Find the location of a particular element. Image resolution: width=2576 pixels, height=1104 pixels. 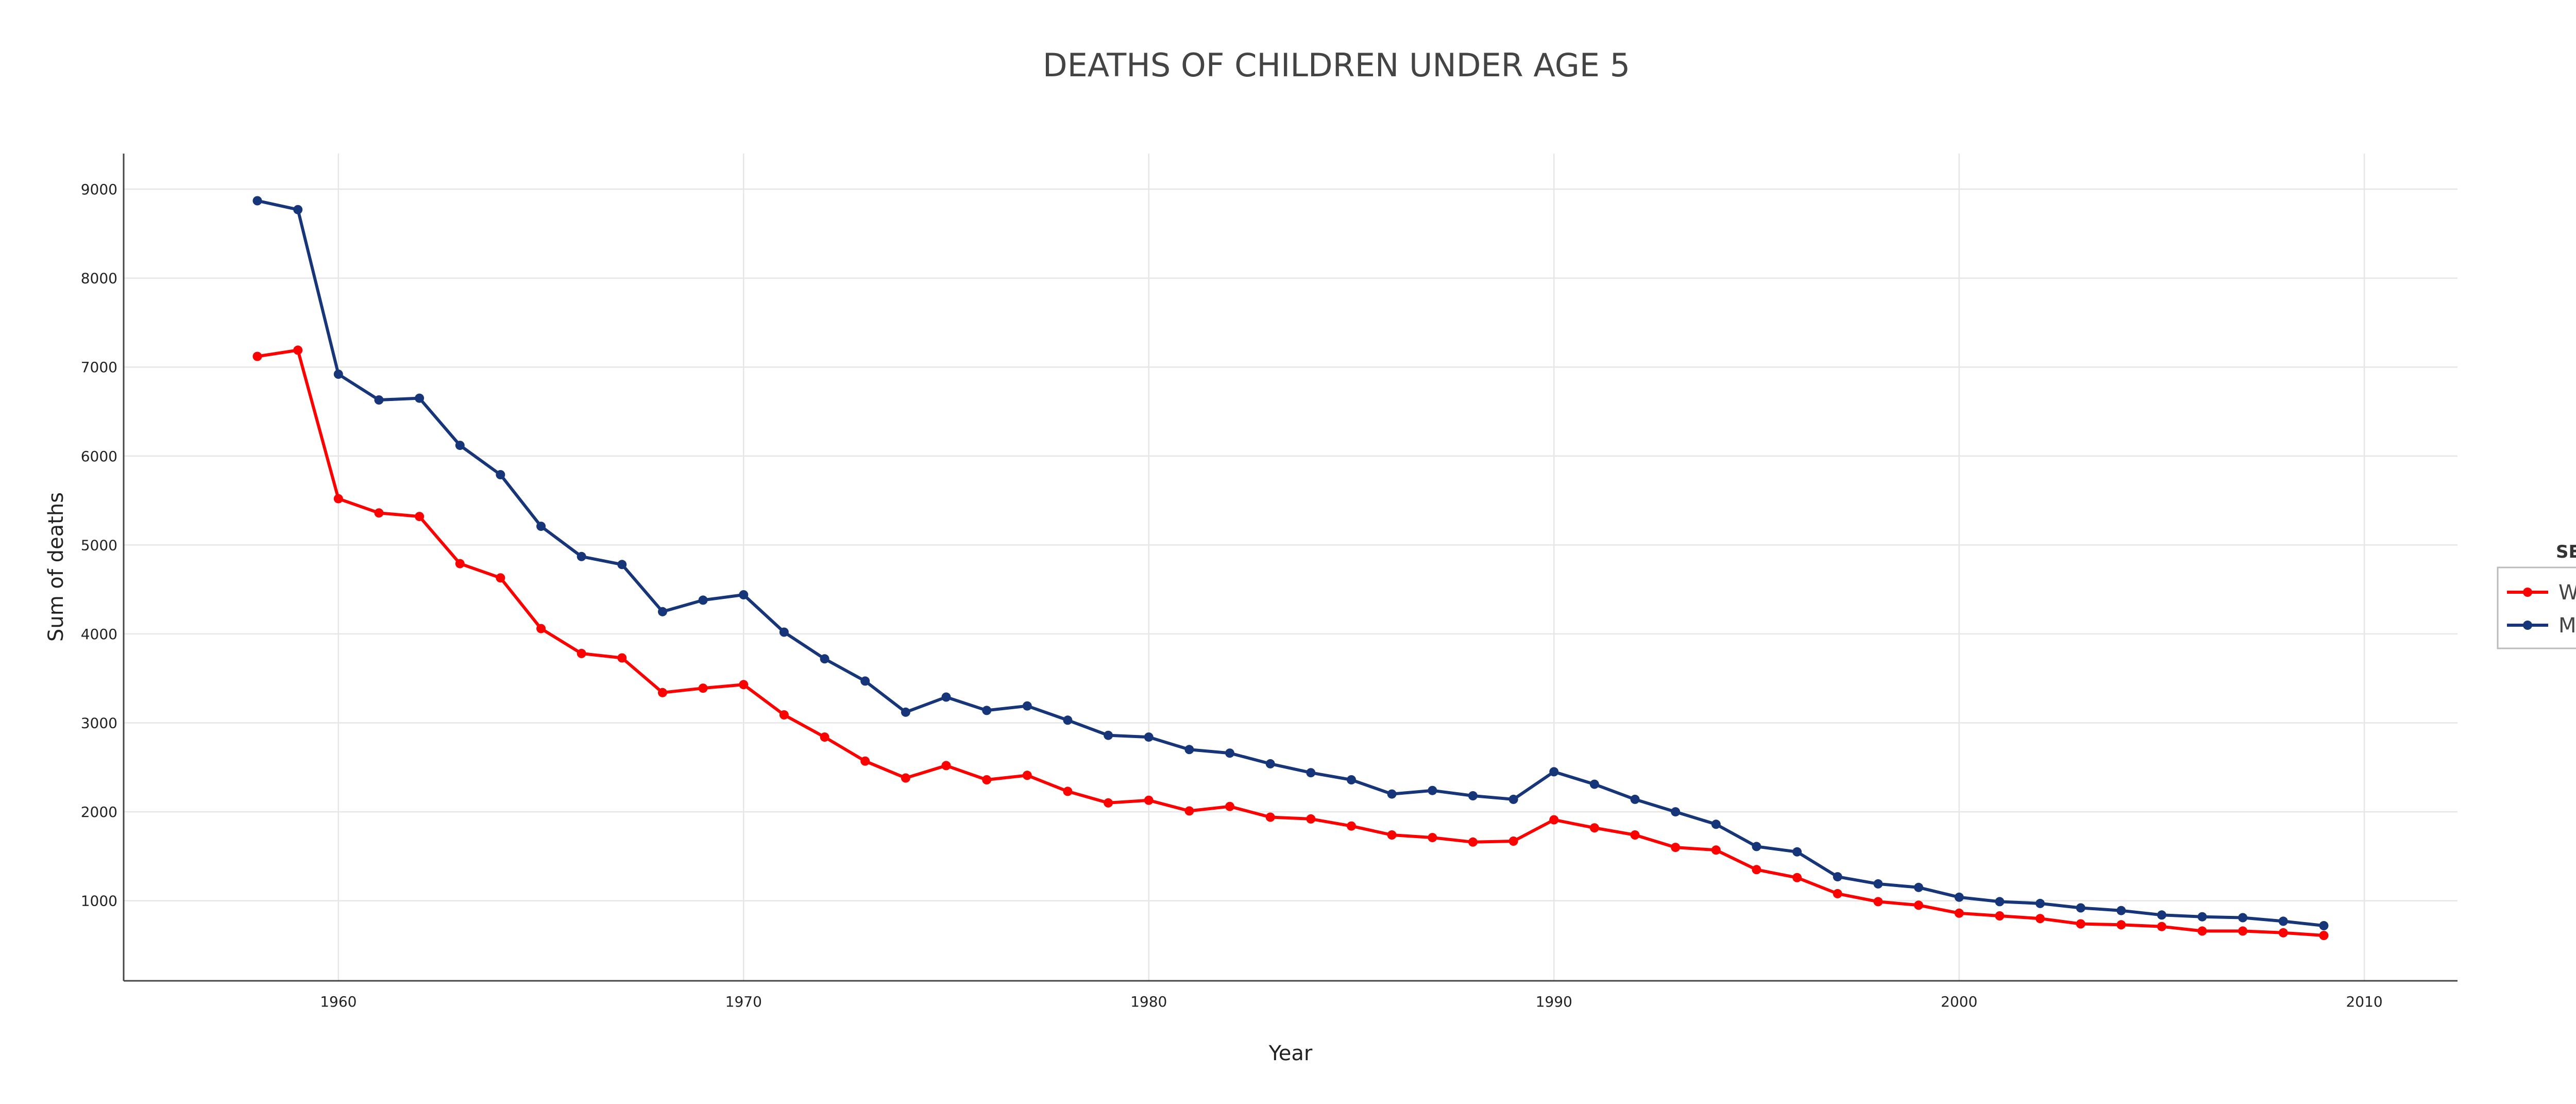

y-tick-label: 4000 is located at coordinates (99, 634).